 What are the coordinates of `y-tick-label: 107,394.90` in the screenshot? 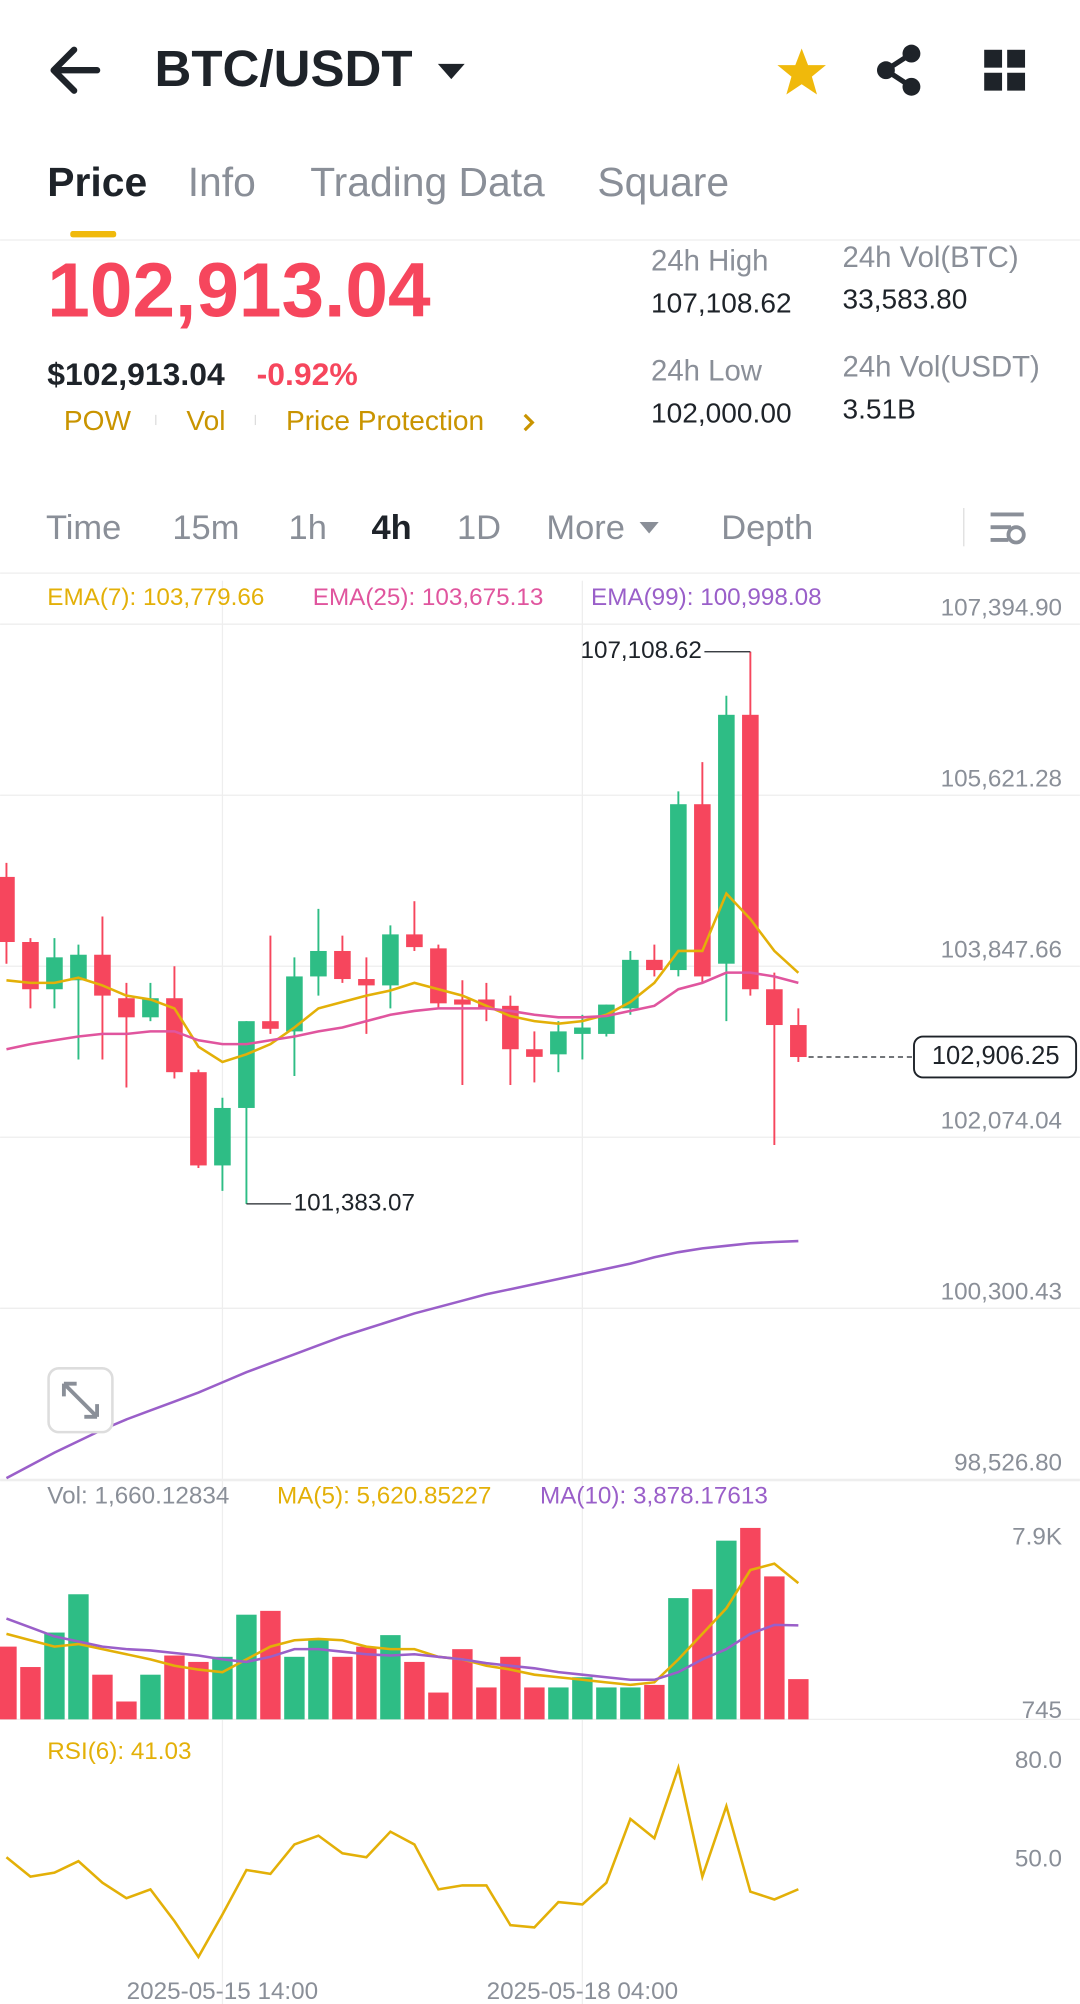 It's located at (1001, 607).